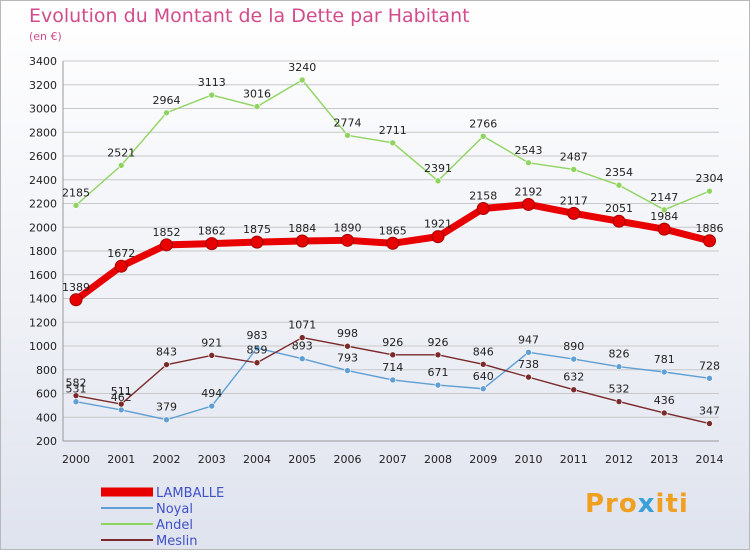  I want to click on data-label-lamballe-2008: 1921, so click(438, 224).